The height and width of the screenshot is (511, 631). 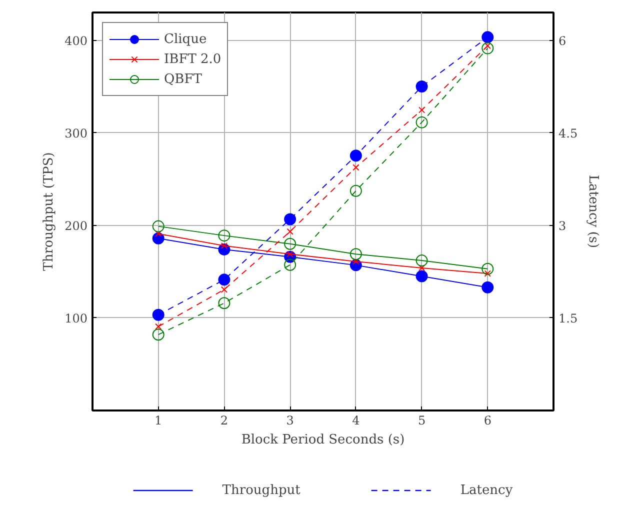 I want to click on x-tick-label: 4, so click(x=356, y=421).